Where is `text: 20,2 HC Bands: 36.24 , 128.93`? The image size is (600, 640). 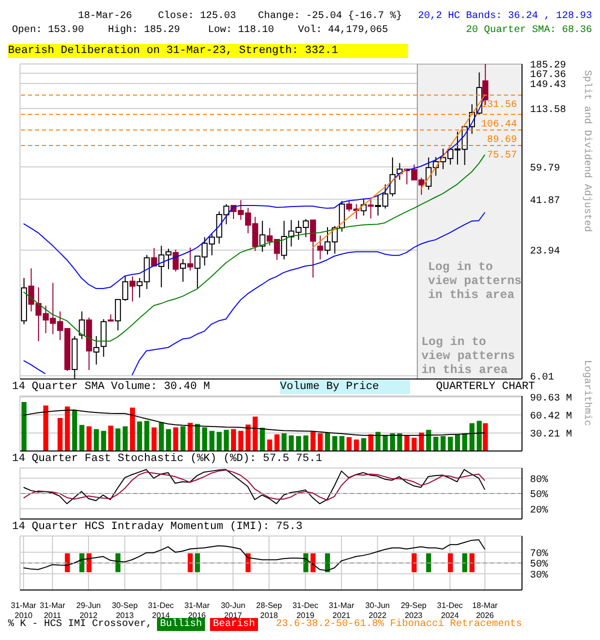 text: 20,2 HC Bands: 36.24 , 128.93 is located at coordinates (505, 17).